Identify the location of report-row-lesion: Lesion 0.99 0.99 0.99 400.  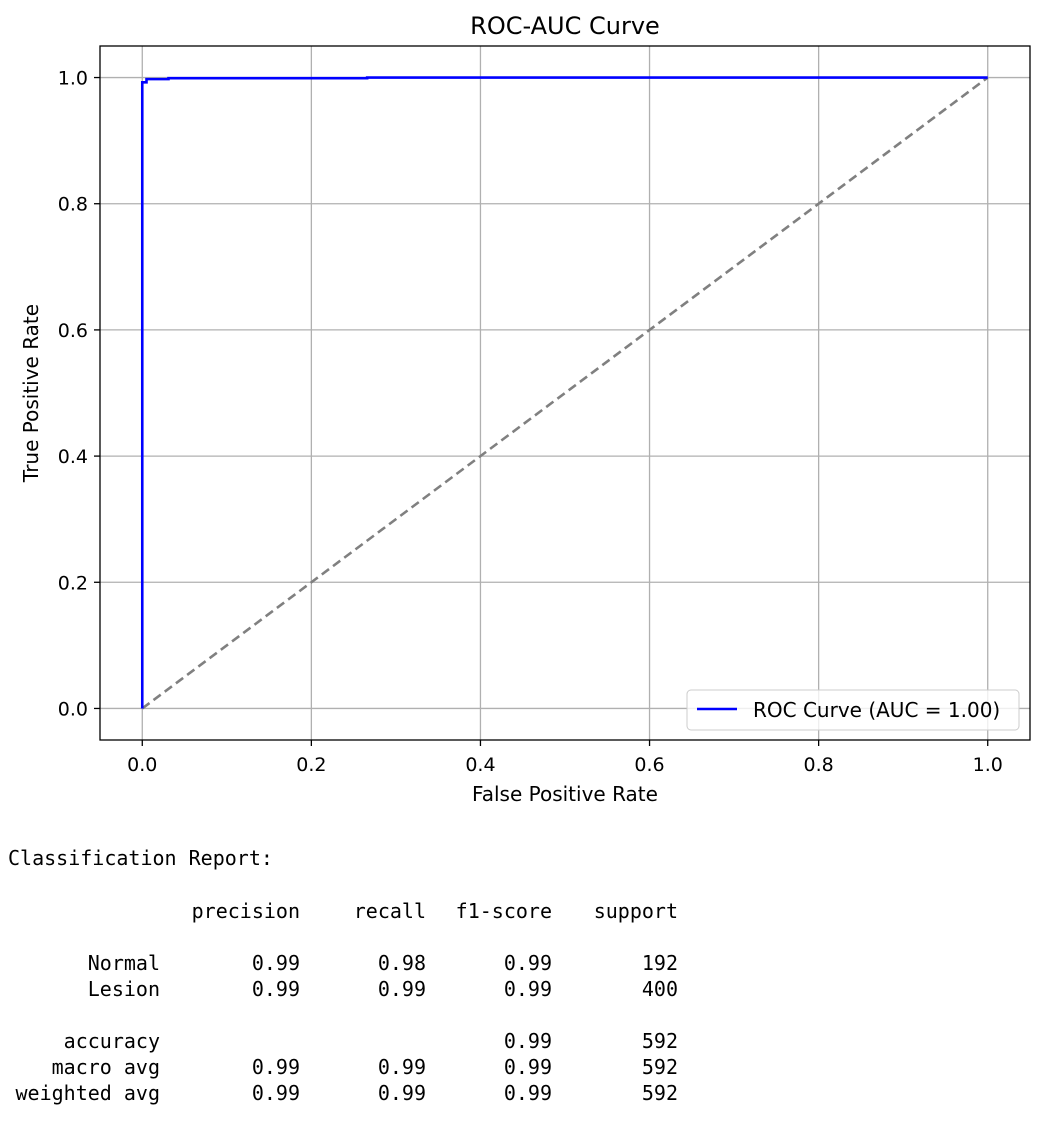
(350, 989).